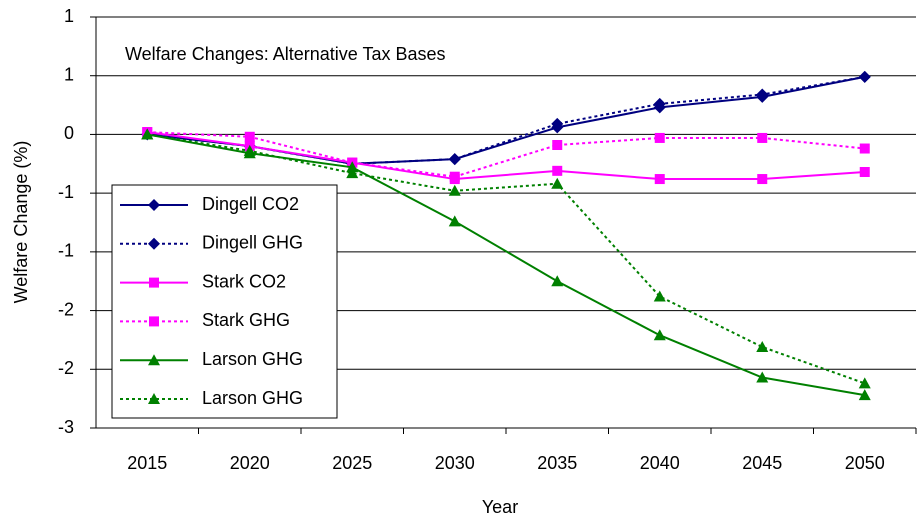  I want to click on x-tick-label: 2015, so click(147, 463).